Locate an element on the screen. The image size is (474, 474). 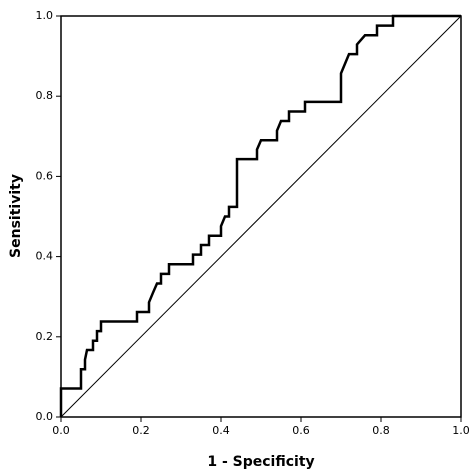
x-tick-label: 0.2 is located at coordinates (141, 430).